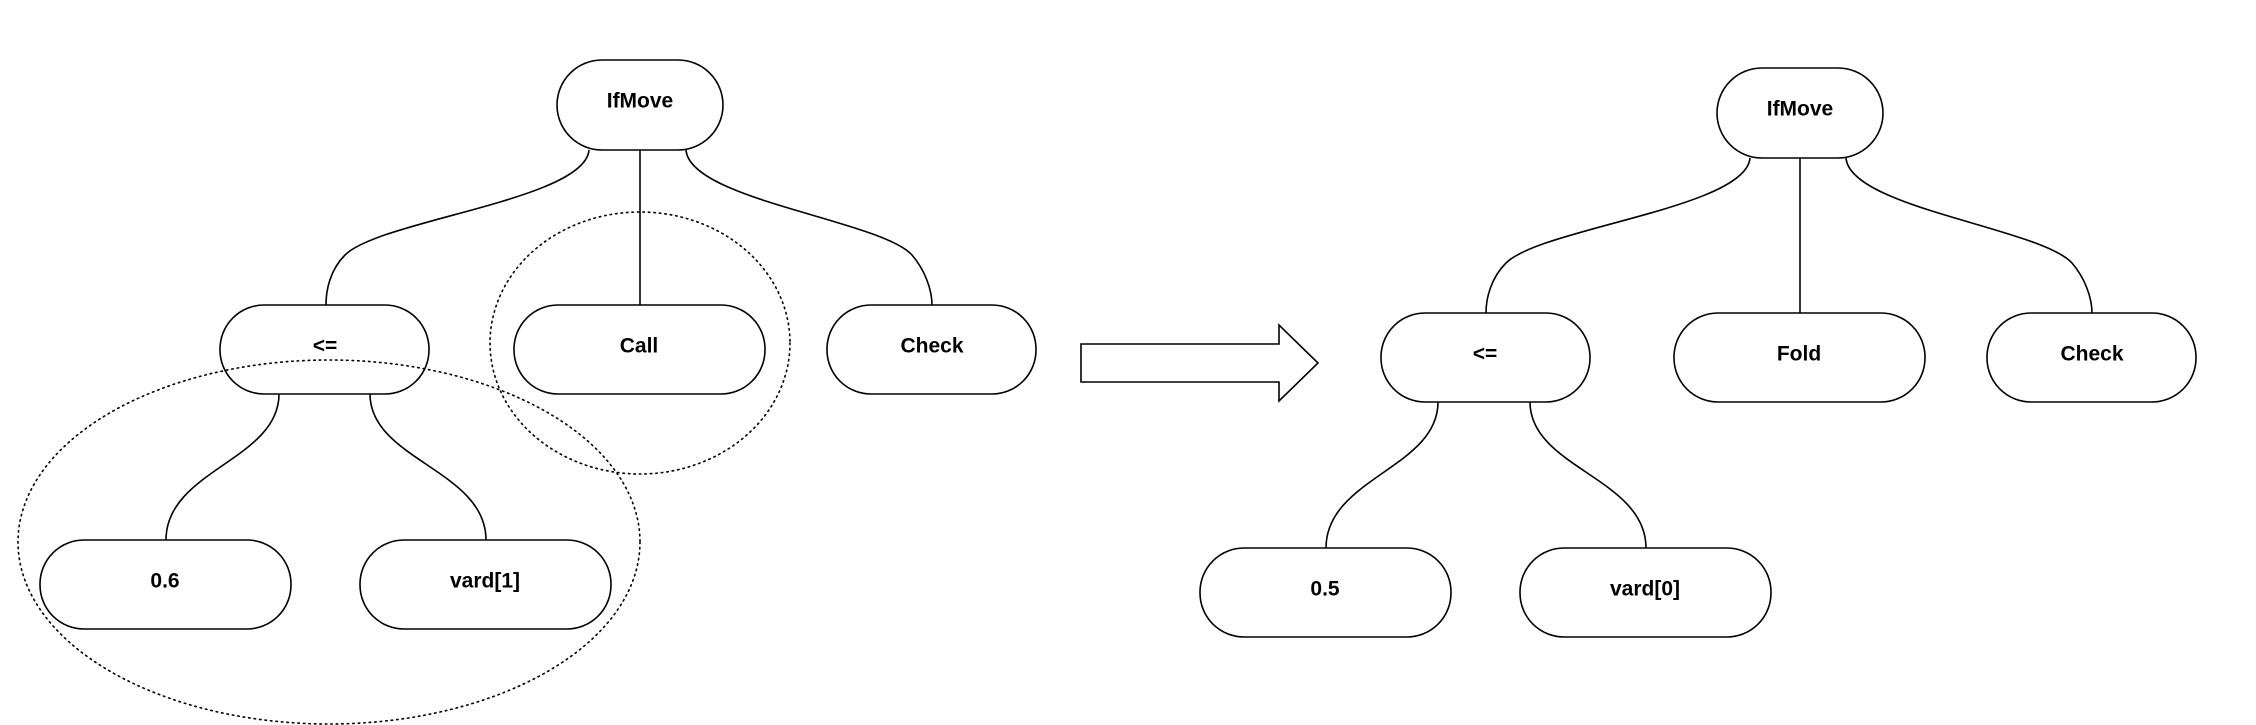  Describe the element at coordinates (639, 346) in the screenshot. I see `node-label-then-action: Call` at that location.